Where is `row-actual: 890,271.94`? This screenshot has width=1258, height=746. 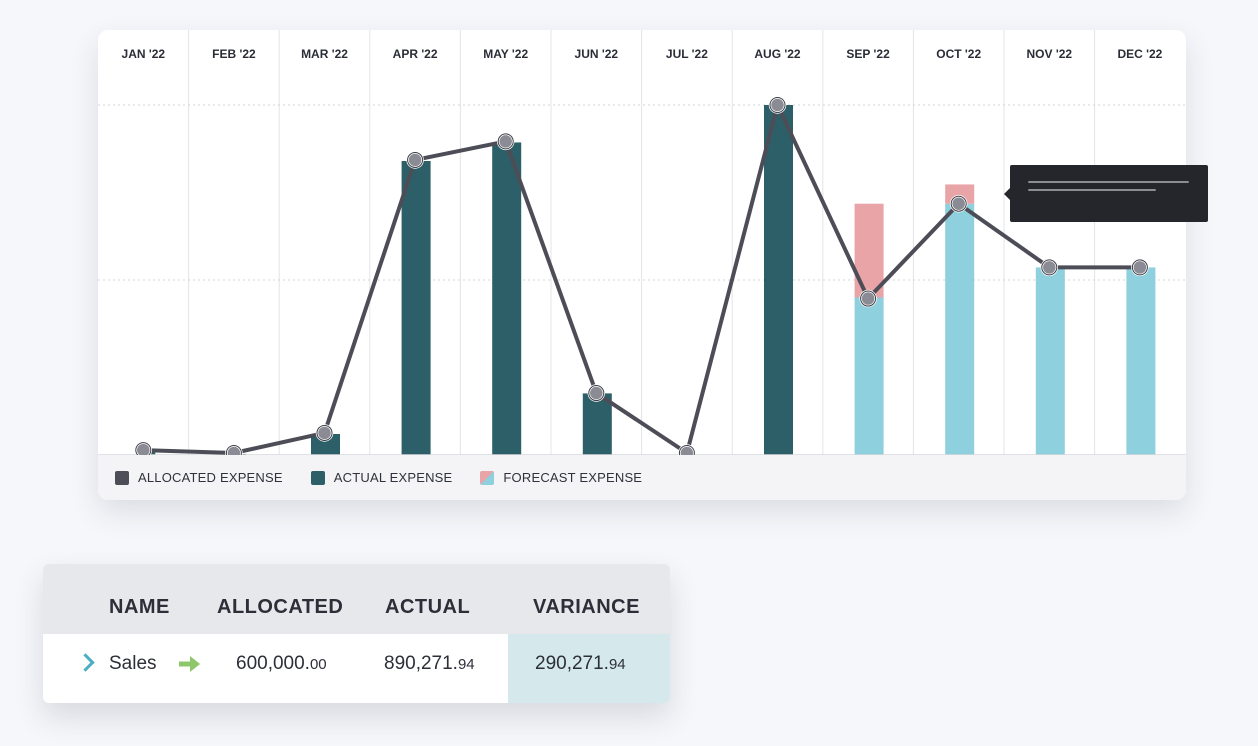
row-actual: 890,271.94 is located at coordinates (429, 664).